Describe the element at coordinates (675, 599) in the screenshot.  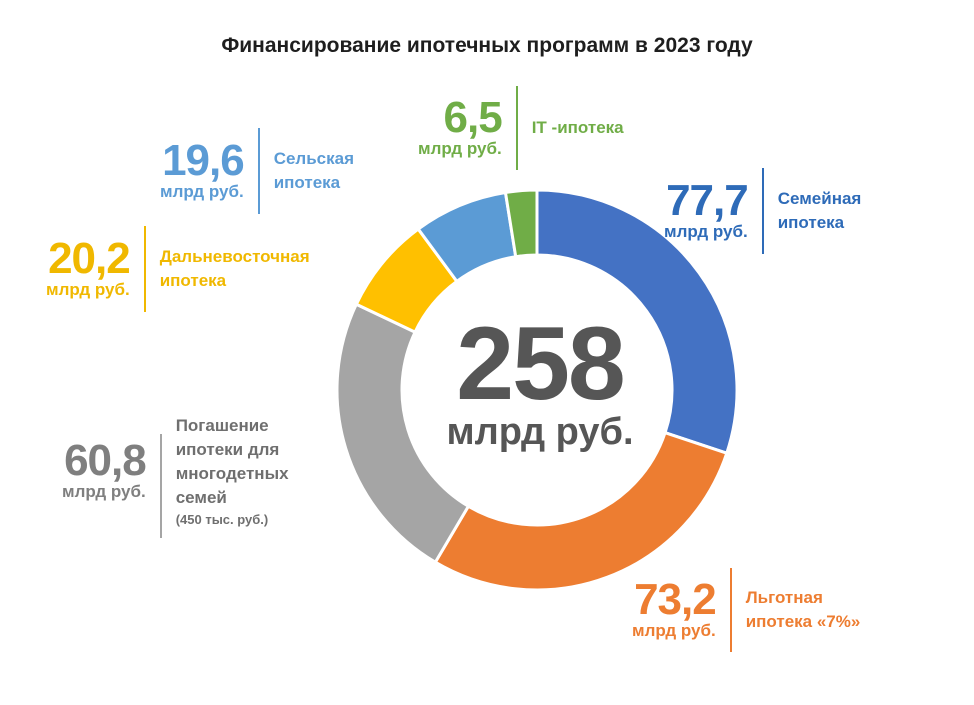
I see `lgot-value: 73,2` at that location.